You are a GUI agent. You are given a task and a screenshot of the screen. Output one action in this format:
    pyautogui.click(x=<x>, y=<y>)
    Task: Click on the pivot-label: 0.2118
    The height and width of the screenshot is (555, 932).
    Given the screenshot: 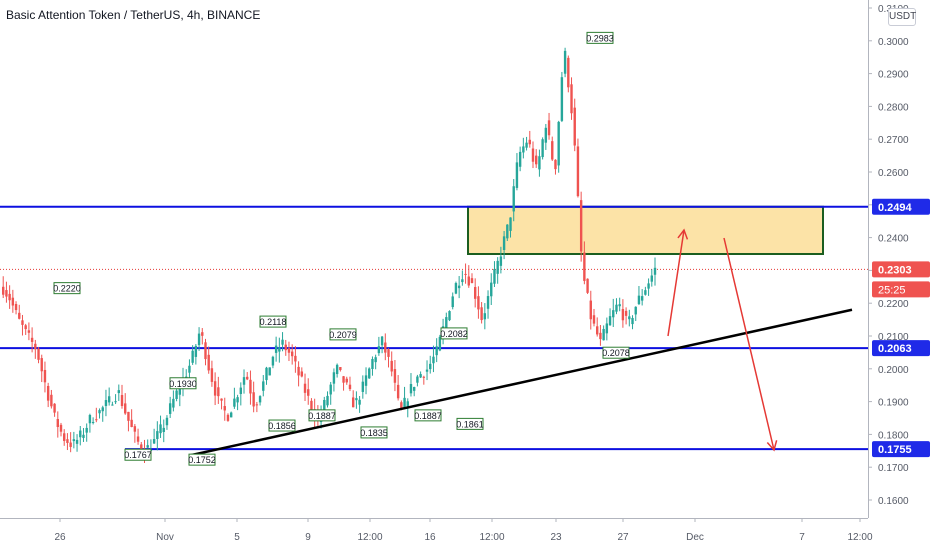 What is the action you would take?
    pyautogui.click(x=273, y=322)
    